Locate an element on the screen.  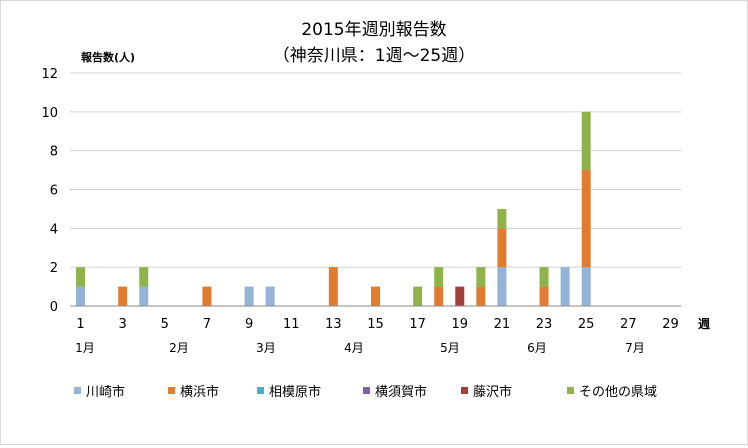
month-label: 2月 is located at coordinates (179, 348).